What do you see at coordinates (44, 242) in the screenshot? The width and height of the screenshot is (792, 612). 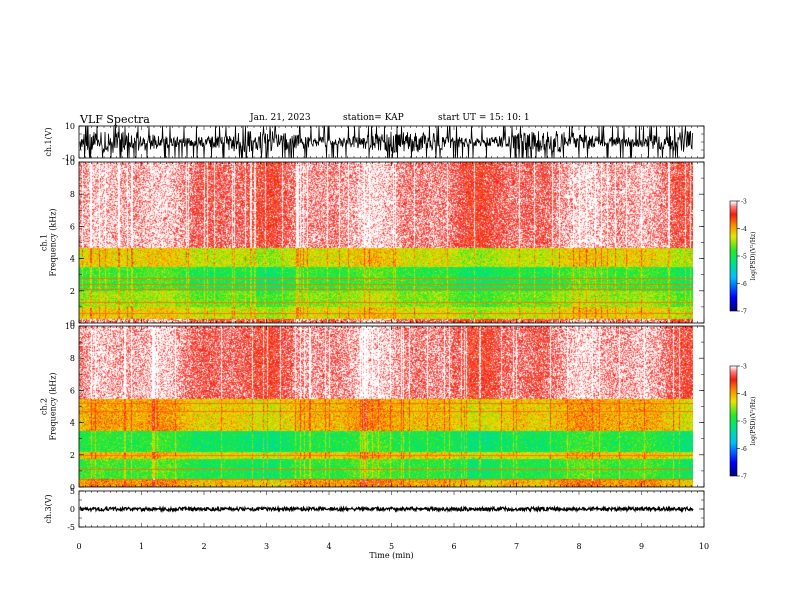 I see `y-axis-label: ch.1` at bounding box center [44, 242].